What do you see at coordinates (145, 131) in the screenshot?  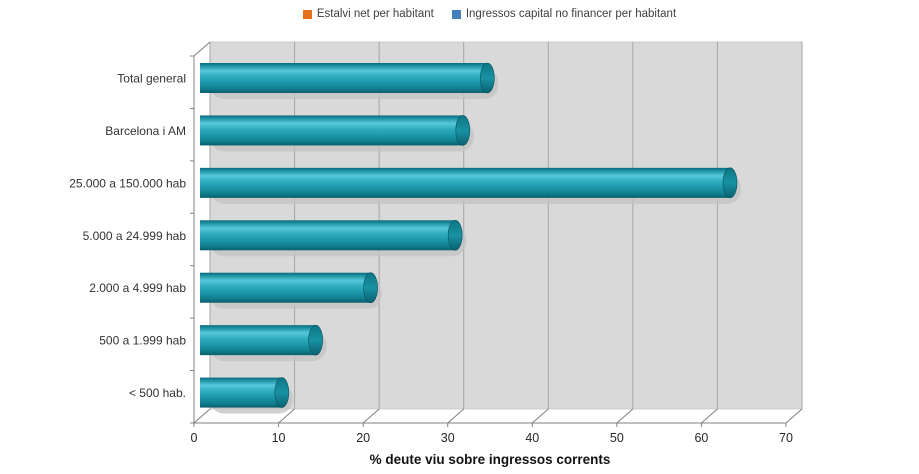 I see `category-label: Barcelona i AM` at bounding box center [145, 131].